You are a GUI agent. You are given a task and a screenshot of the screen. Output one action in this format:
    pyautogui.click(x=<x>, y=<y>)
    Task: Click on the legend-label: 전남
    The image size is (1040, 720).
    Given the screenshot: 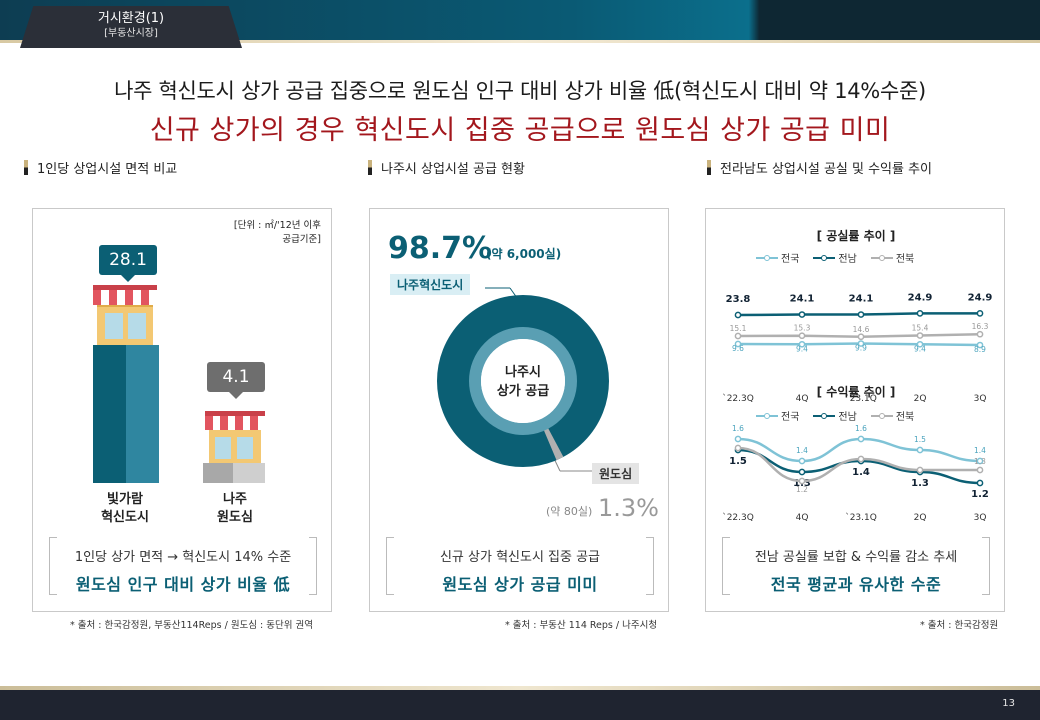 What is the action you would take?
    pyautogui.click(x=847, y=259)
    